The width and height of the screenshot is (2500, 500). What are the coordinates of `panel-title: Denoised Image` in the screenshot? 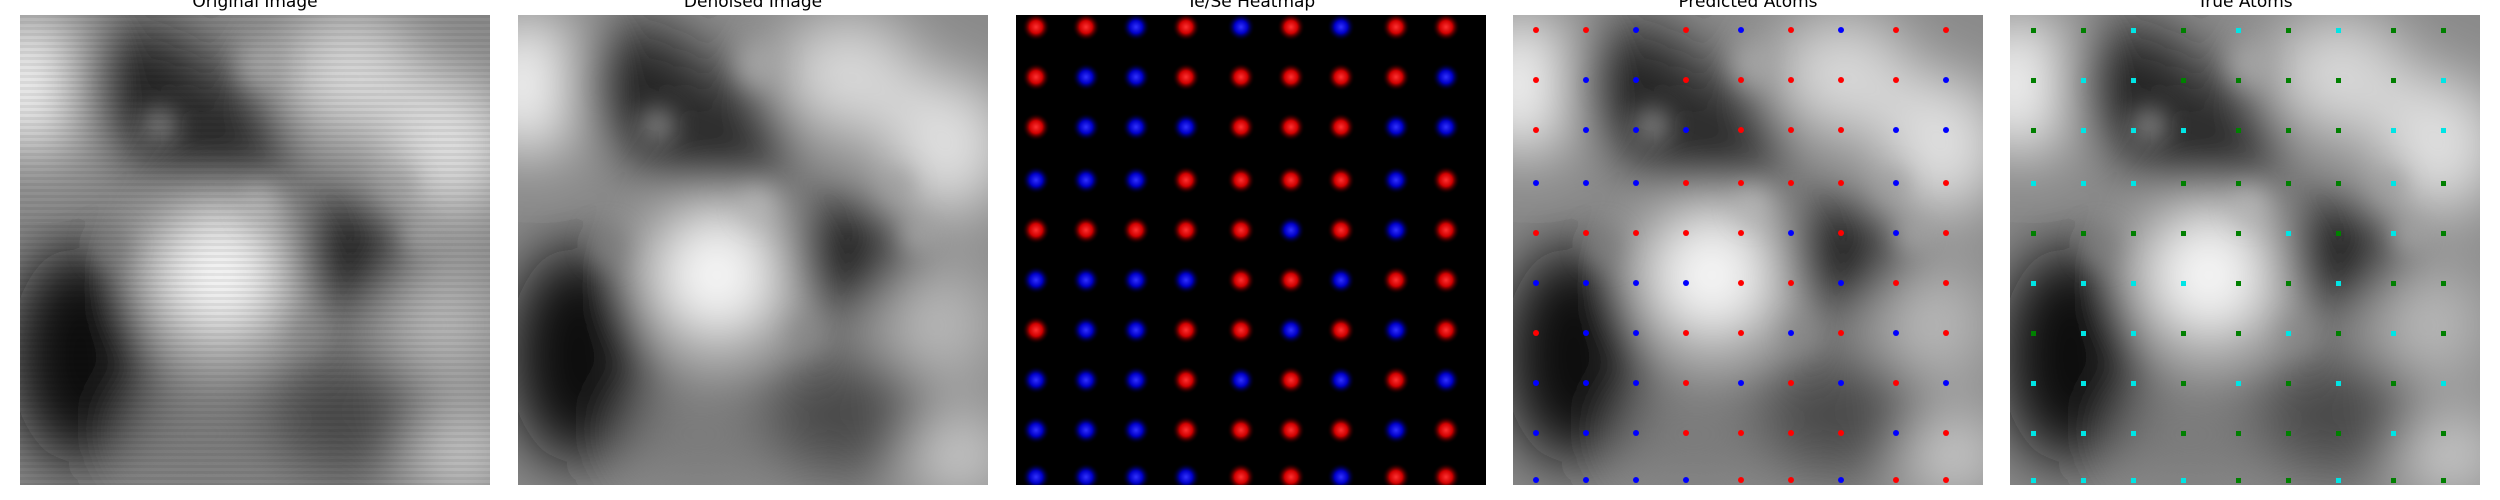 It's located at (753, 6).